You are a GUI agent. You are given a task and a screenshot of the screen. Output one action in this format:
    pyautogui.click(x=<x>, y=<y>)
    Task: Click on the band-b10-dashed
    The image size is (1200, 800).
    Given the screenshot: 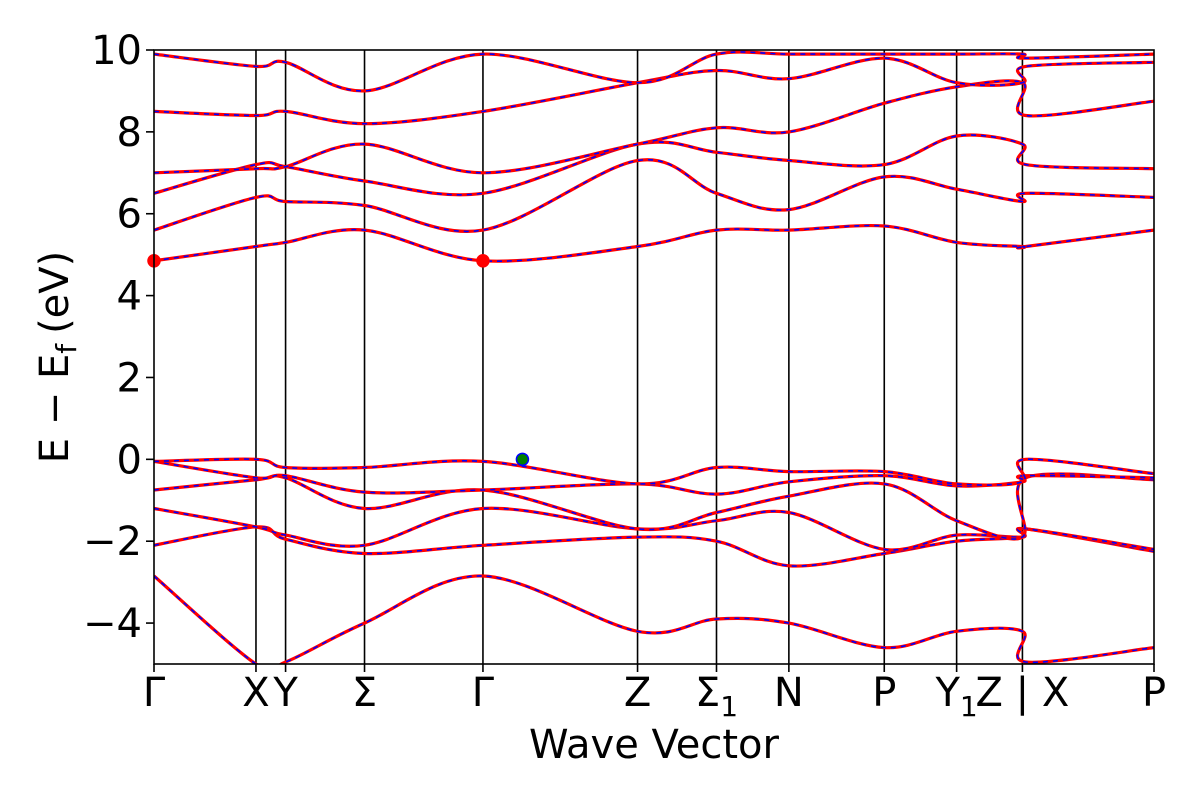 What is the action you would take?
    pyautogui.click(x=654, y=127)
    